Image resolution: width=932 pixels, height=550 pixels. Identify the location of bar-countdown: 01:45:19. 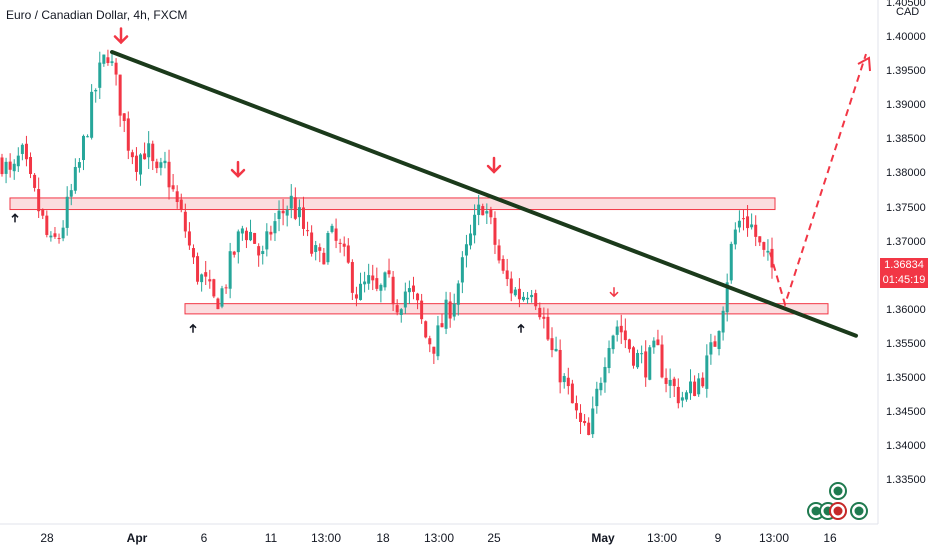
(904, 280).